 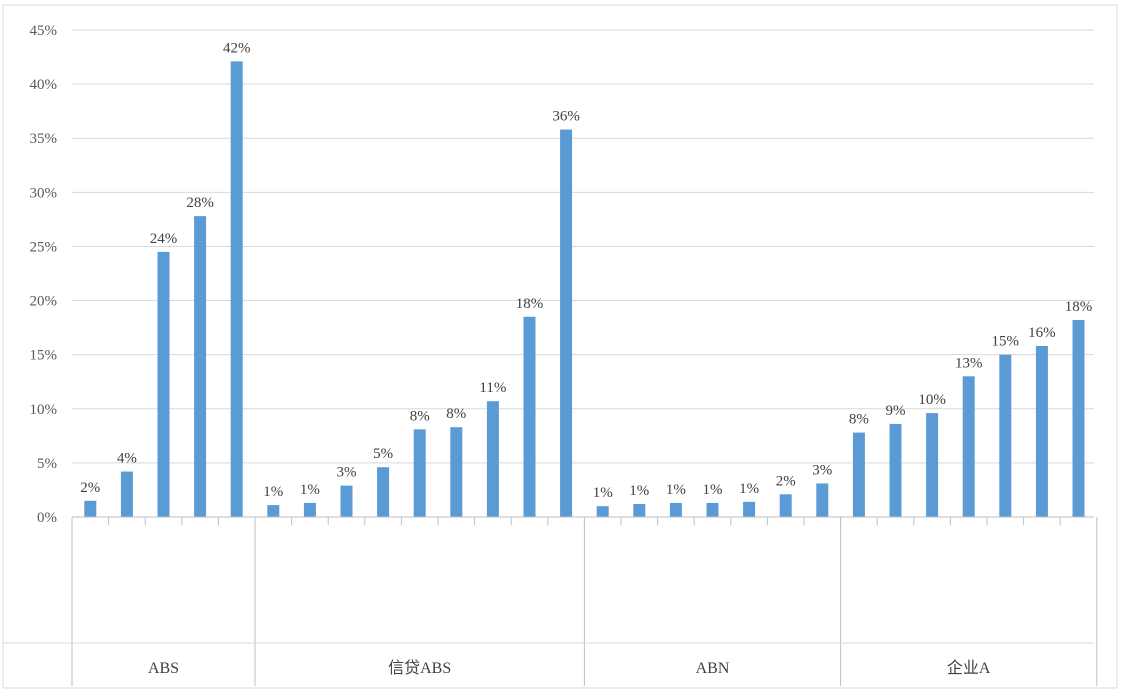 I want to click on y-tick-label: 35%, so click(x=44, y=139).